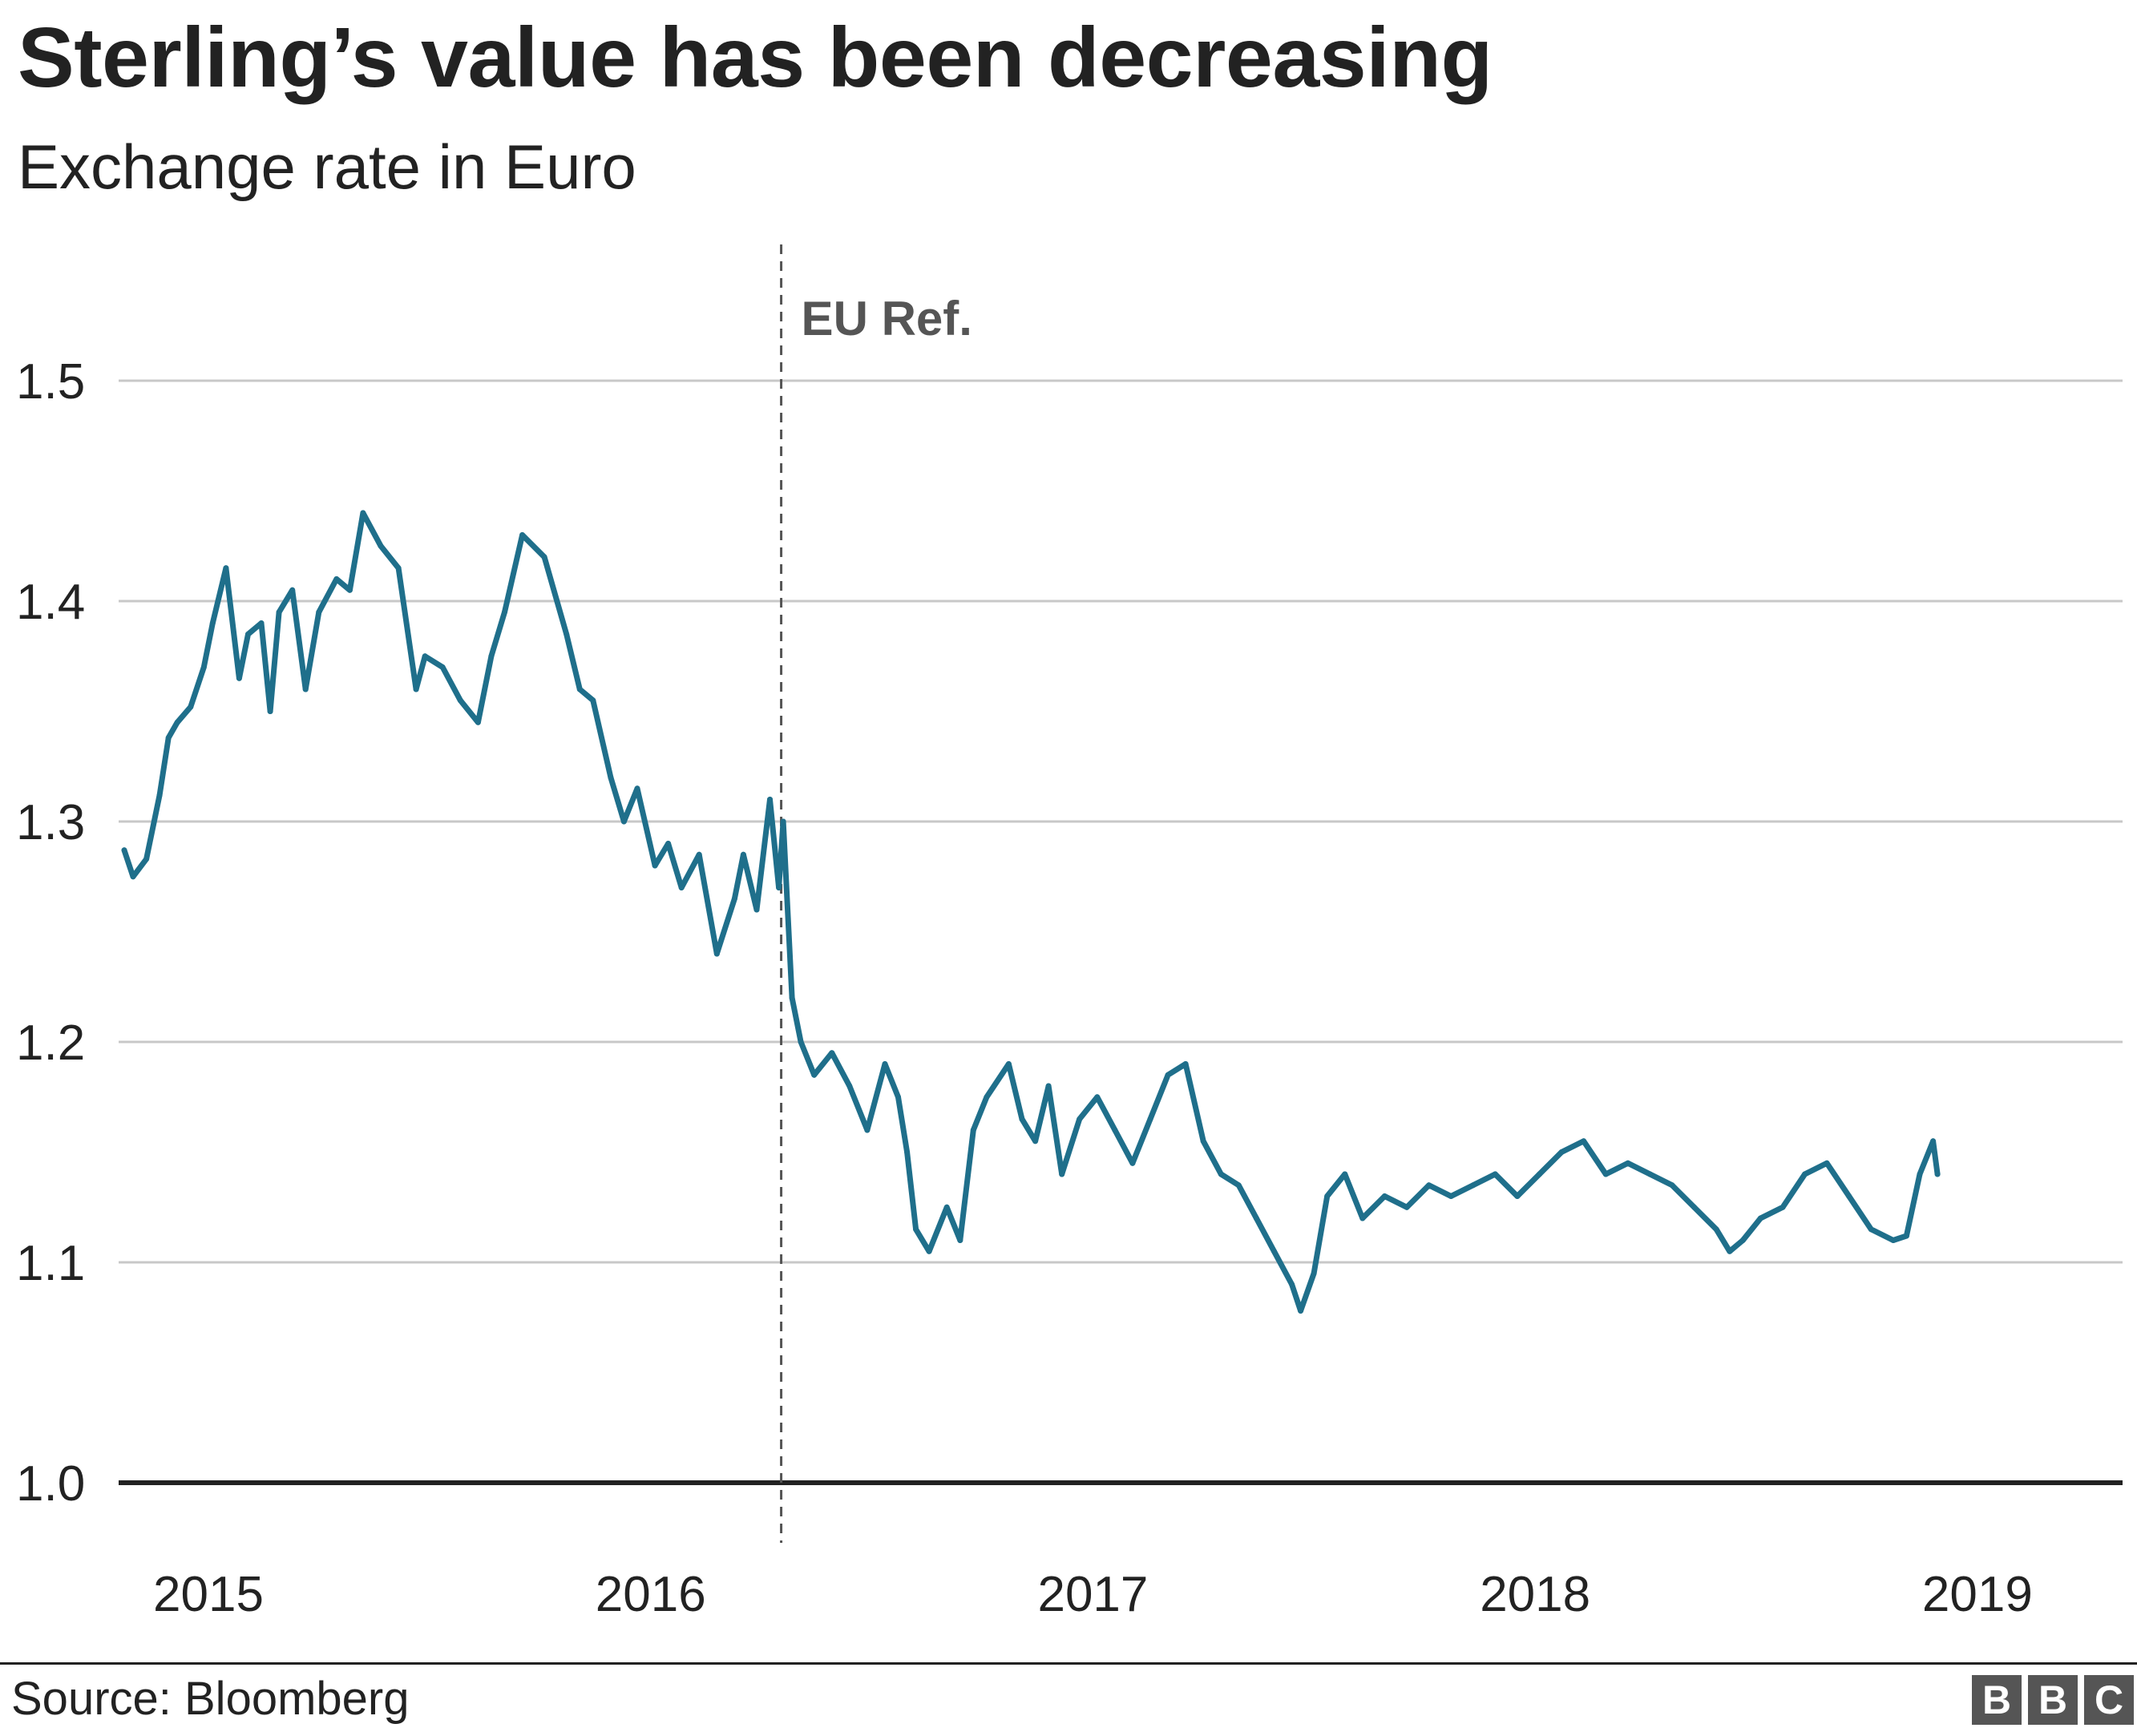 This screenshot has height=1736, width=2137. What do you see at coordinates (210, 1699) in the screenshot?
I see `source-note: Source: Bloomberg` at bounding box center [210, 1699].